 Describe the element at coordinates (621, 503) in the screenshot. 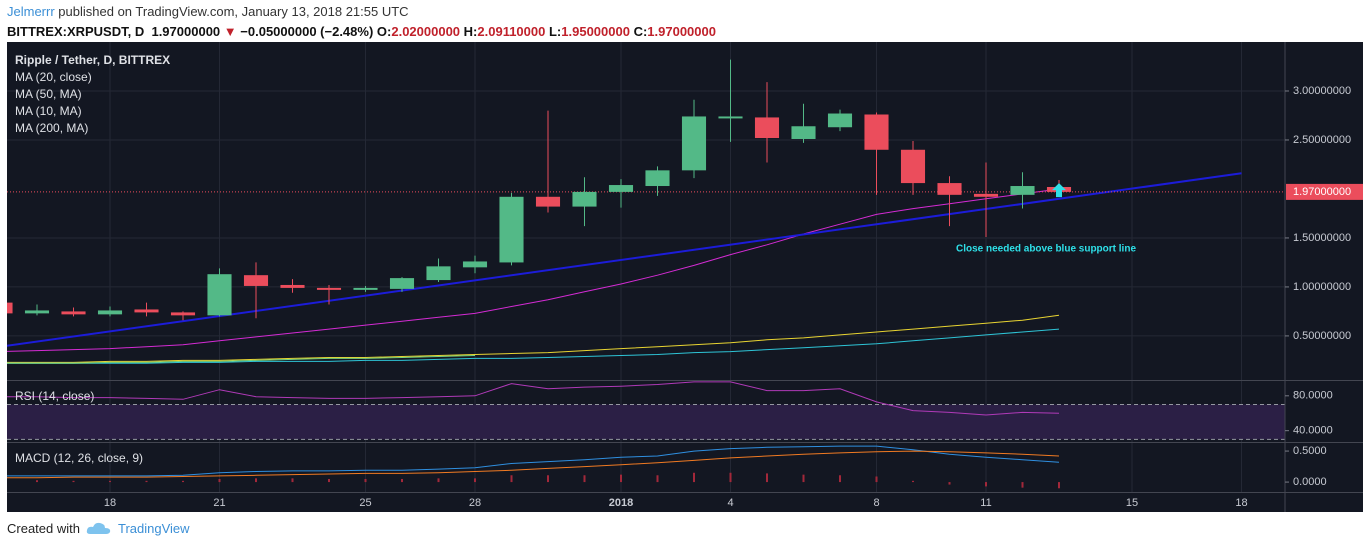

I see `x-tick-label: 2018` at that location.